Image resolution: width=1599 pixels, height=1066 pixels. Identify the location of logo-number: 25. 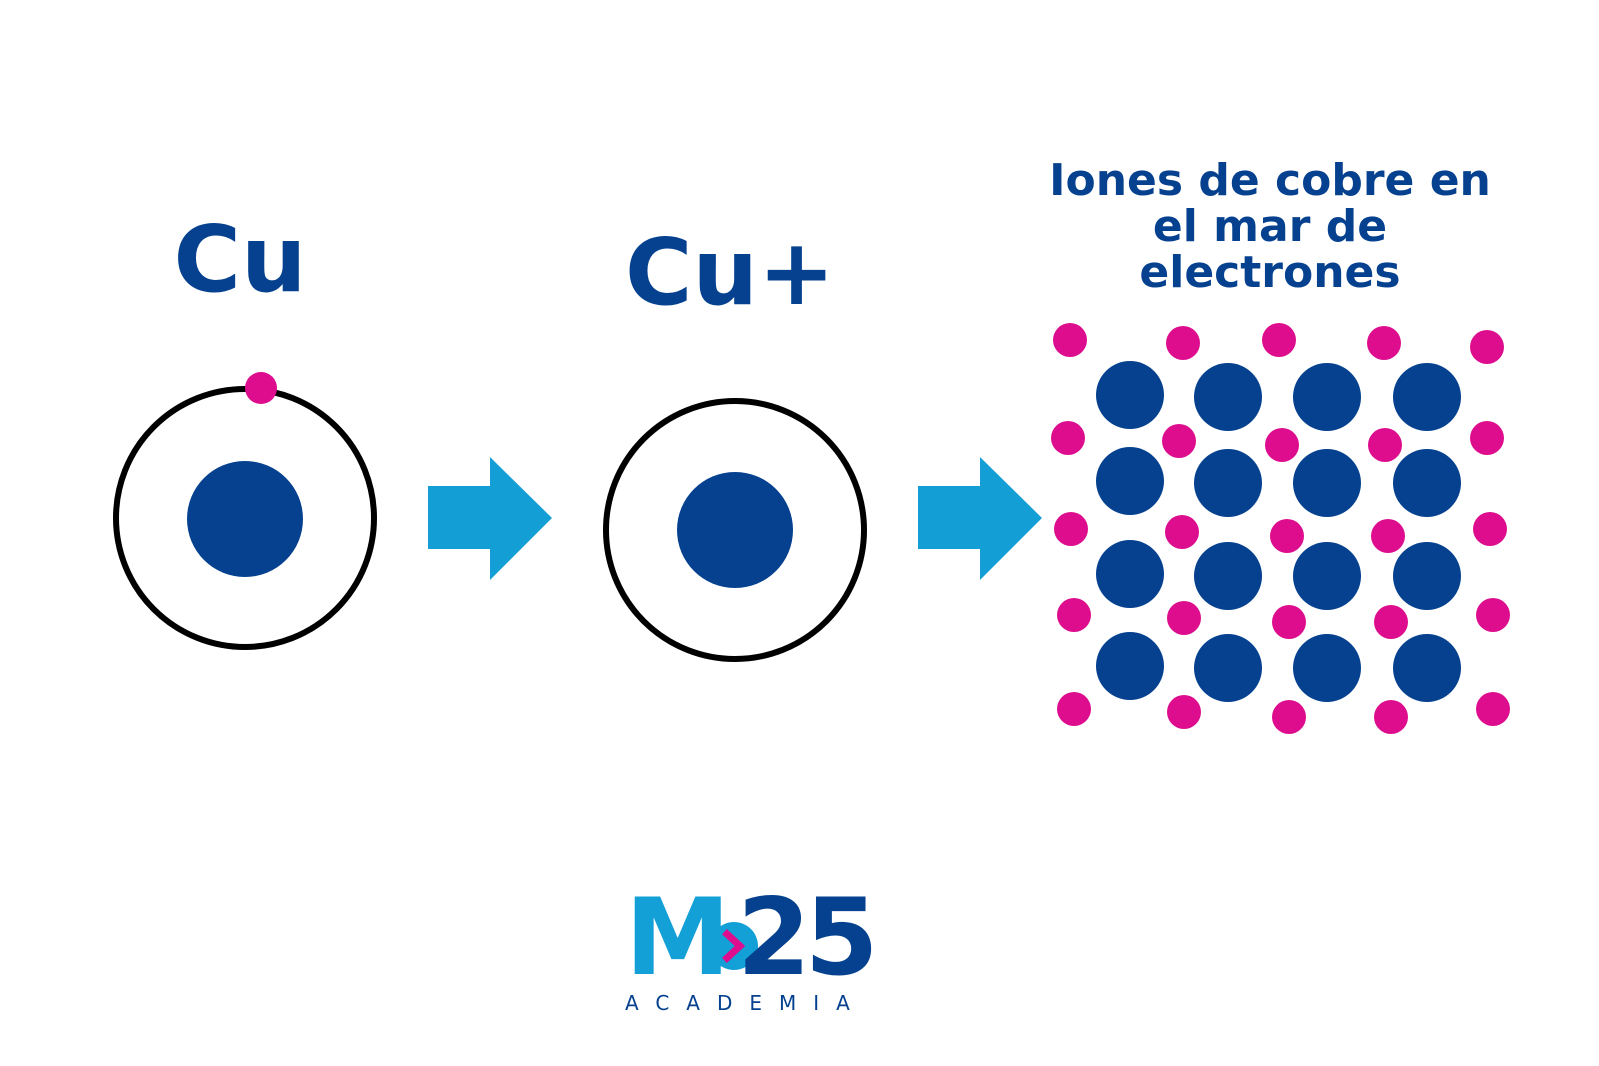
(807, 937).